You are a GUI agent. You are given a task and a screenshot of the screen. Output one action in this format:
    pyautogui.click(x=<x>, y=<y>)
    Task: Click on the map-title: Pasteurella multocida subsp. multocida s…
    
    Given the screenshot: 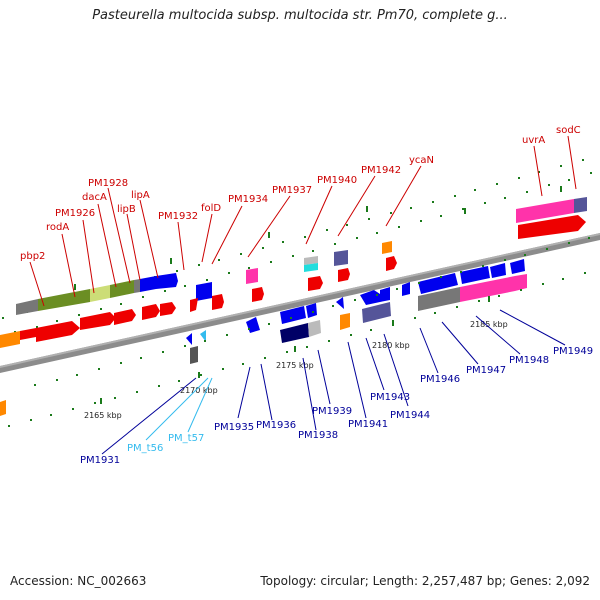 What is the action you would take?
    pyautogui.click(x=300, y=15)
    